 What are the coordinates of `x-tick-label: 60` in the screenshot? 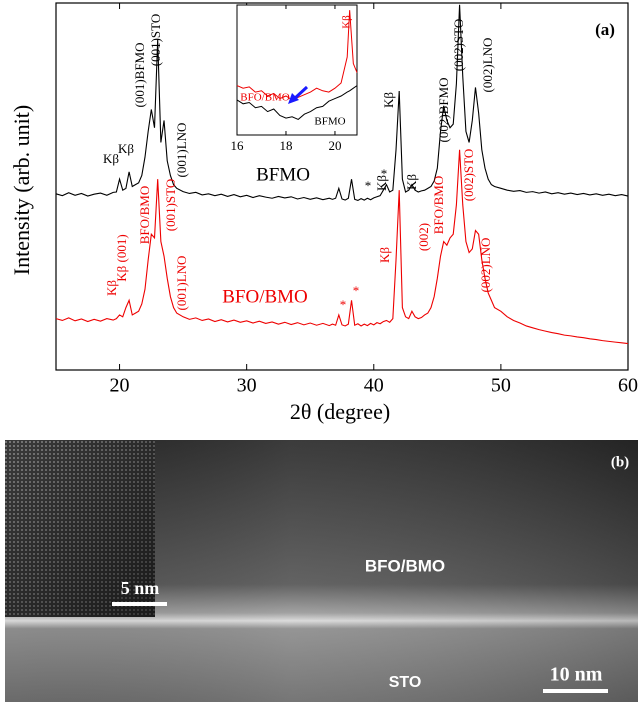 It's located at (628, 386).